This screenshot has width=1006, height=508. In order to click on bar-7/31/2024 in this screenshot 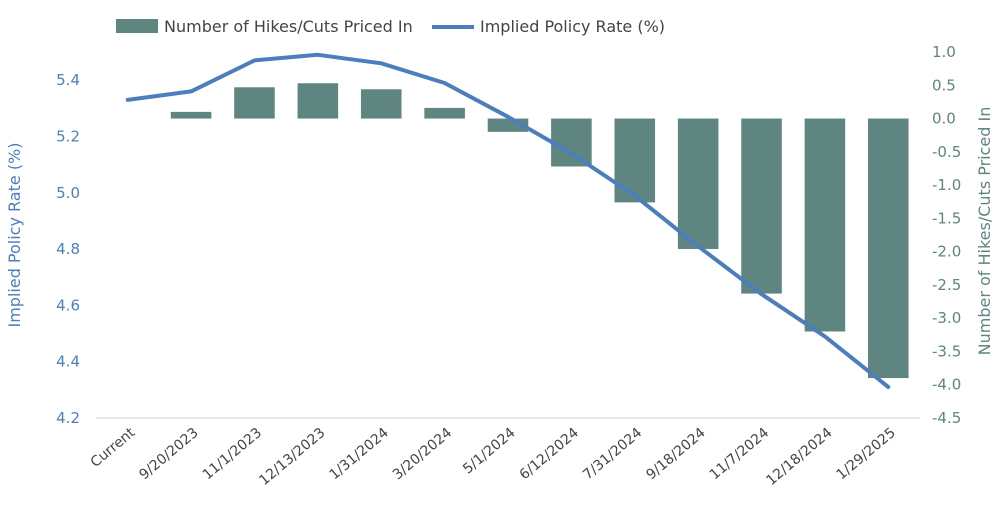, I will do `click(635, 160)`.